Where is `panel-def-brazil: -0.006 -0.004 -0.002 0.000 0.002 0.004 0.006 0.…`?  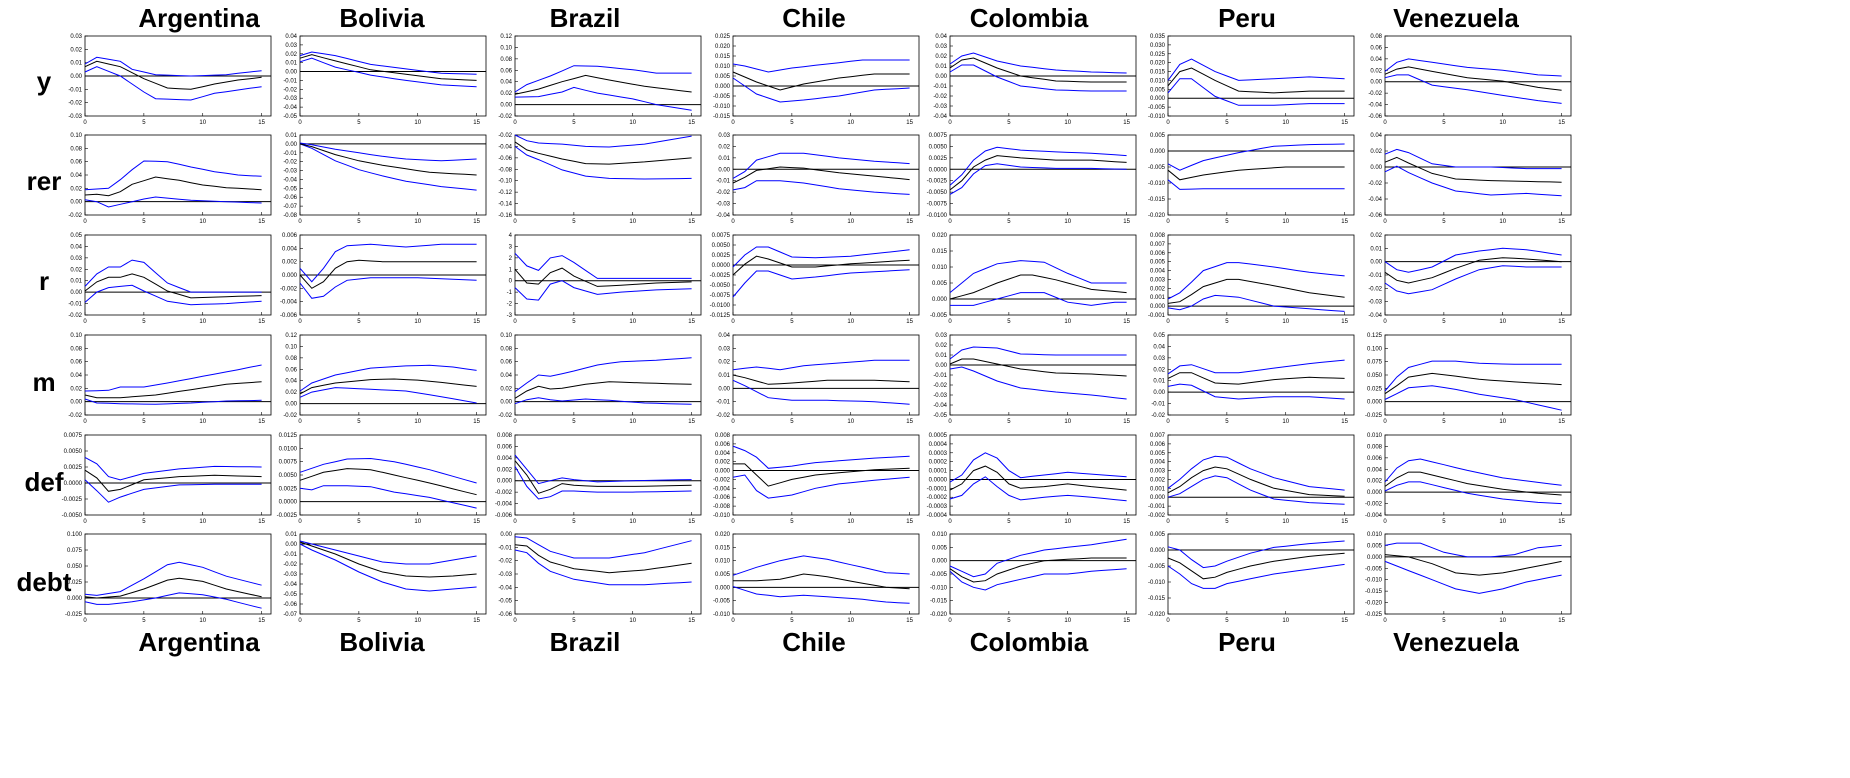 panel-def-brazil: -0.006 -0.004 -0.002 0.000 0.002 0.004 0.006 0.… is located at coordinates (598, 479).